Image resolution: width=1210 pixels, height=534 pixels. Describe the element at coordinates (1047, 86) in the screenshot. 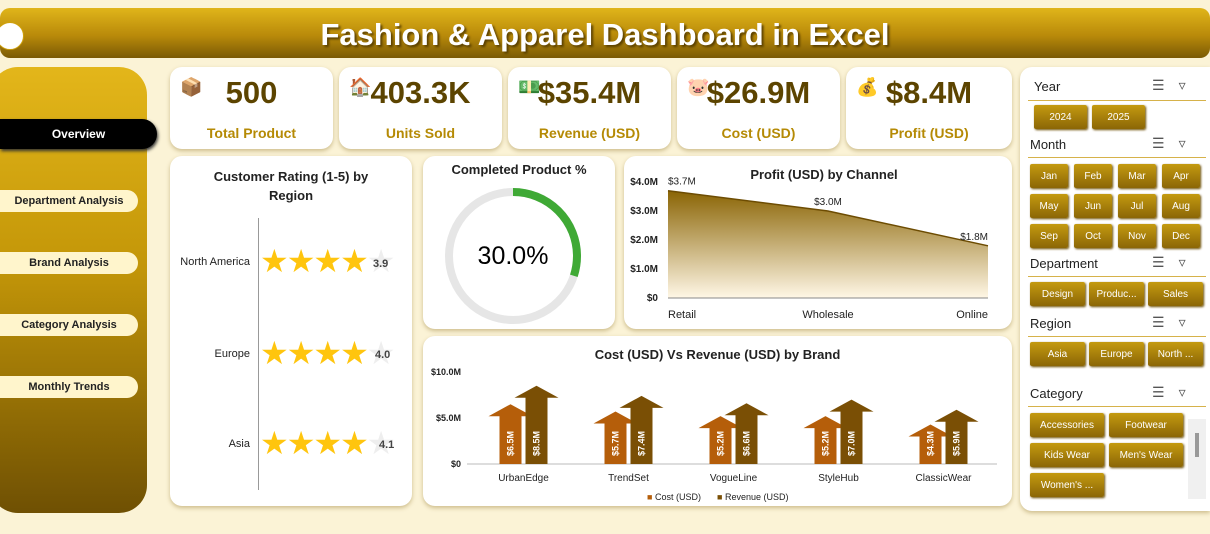

I see `slicer-year-title: Year` at that location.